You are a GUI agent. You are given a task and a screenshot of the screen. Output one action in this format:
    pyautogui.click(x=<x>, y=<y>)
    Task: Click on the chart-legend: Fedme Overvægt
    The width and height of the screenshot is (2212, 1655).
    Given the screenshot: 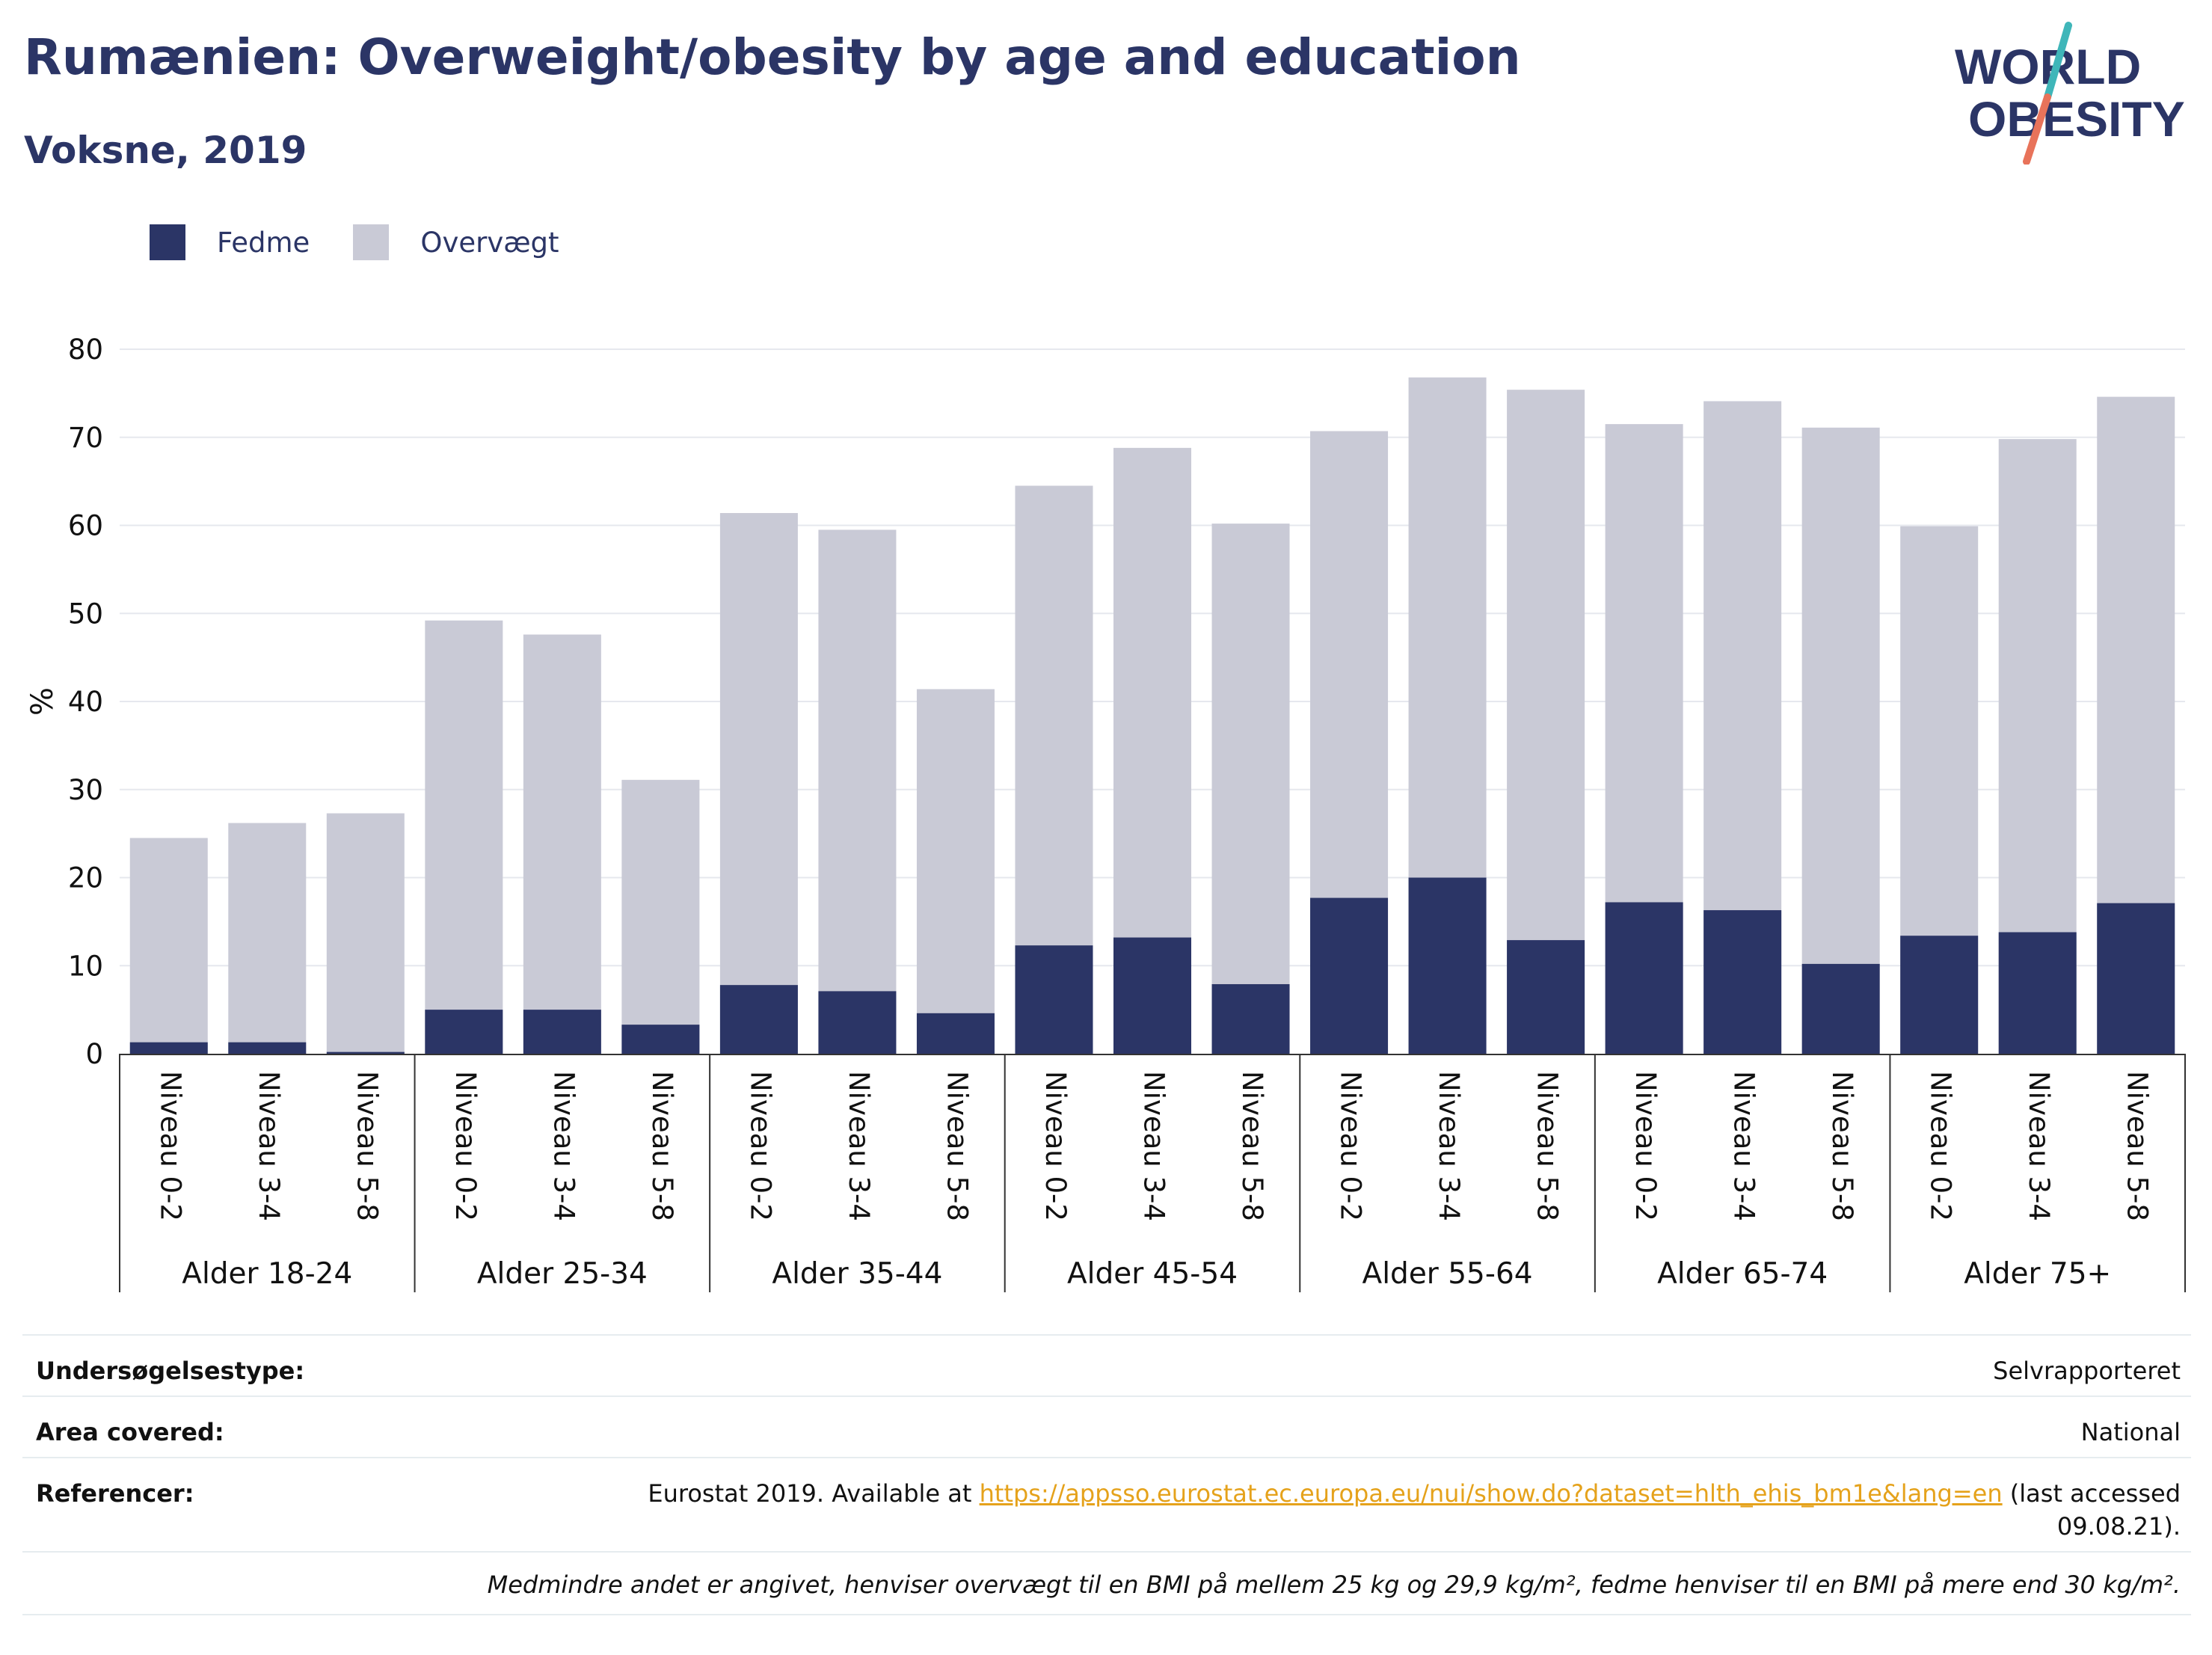 What is the action you would take?
    pyautogui.click(x=376, y=242)
    